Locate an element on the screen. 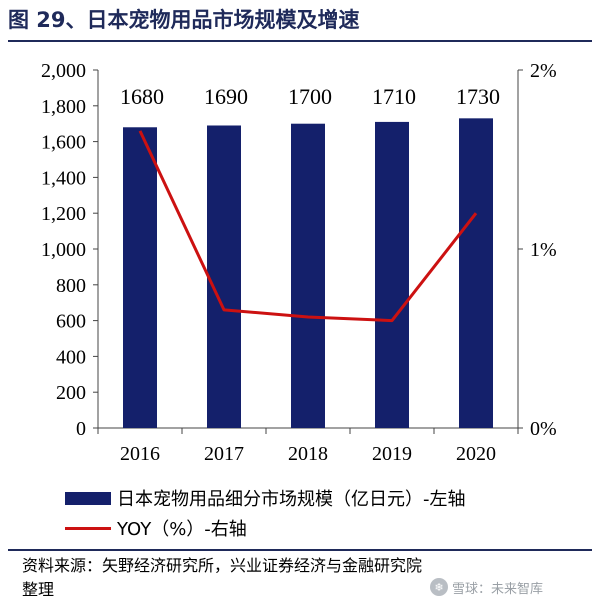 This screenshot has width=600, height=605. bar-value-label: 1710 is located at coordinates (394, 96).